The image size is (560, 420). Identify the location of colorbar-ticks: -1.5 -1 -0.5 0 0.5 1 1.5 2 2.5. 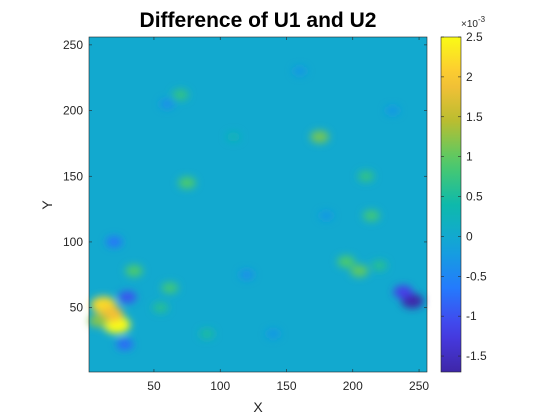
(464, 196).